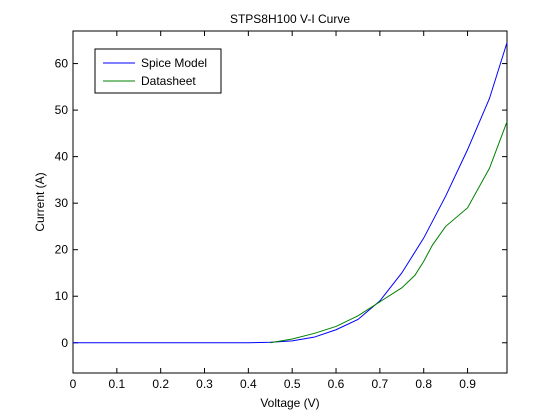  Describe the element at coordinates (292, 384) in the screenshot. I see `x-tick-label: 0.5` at that location.